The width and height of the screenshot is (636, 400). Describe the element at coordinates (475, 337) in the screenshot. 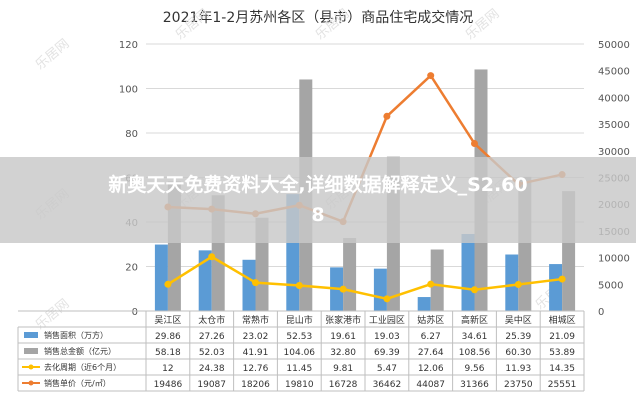

I see `data-label: 34.61` at that location.